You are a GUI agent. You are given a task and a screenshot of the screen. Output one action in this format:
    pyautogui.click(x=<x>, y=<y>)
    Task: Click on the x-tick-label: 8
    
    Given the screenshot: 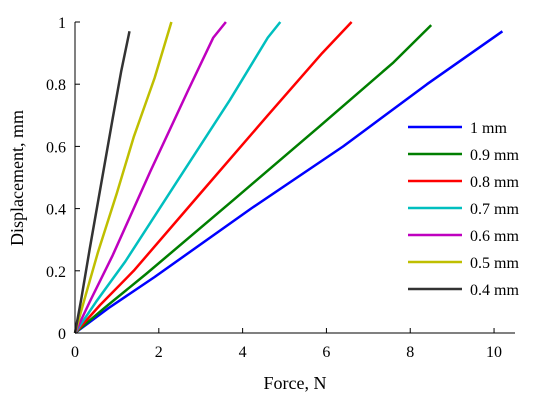 What is the action you would take?
    pyautogui.click(x=410, y=352)
    